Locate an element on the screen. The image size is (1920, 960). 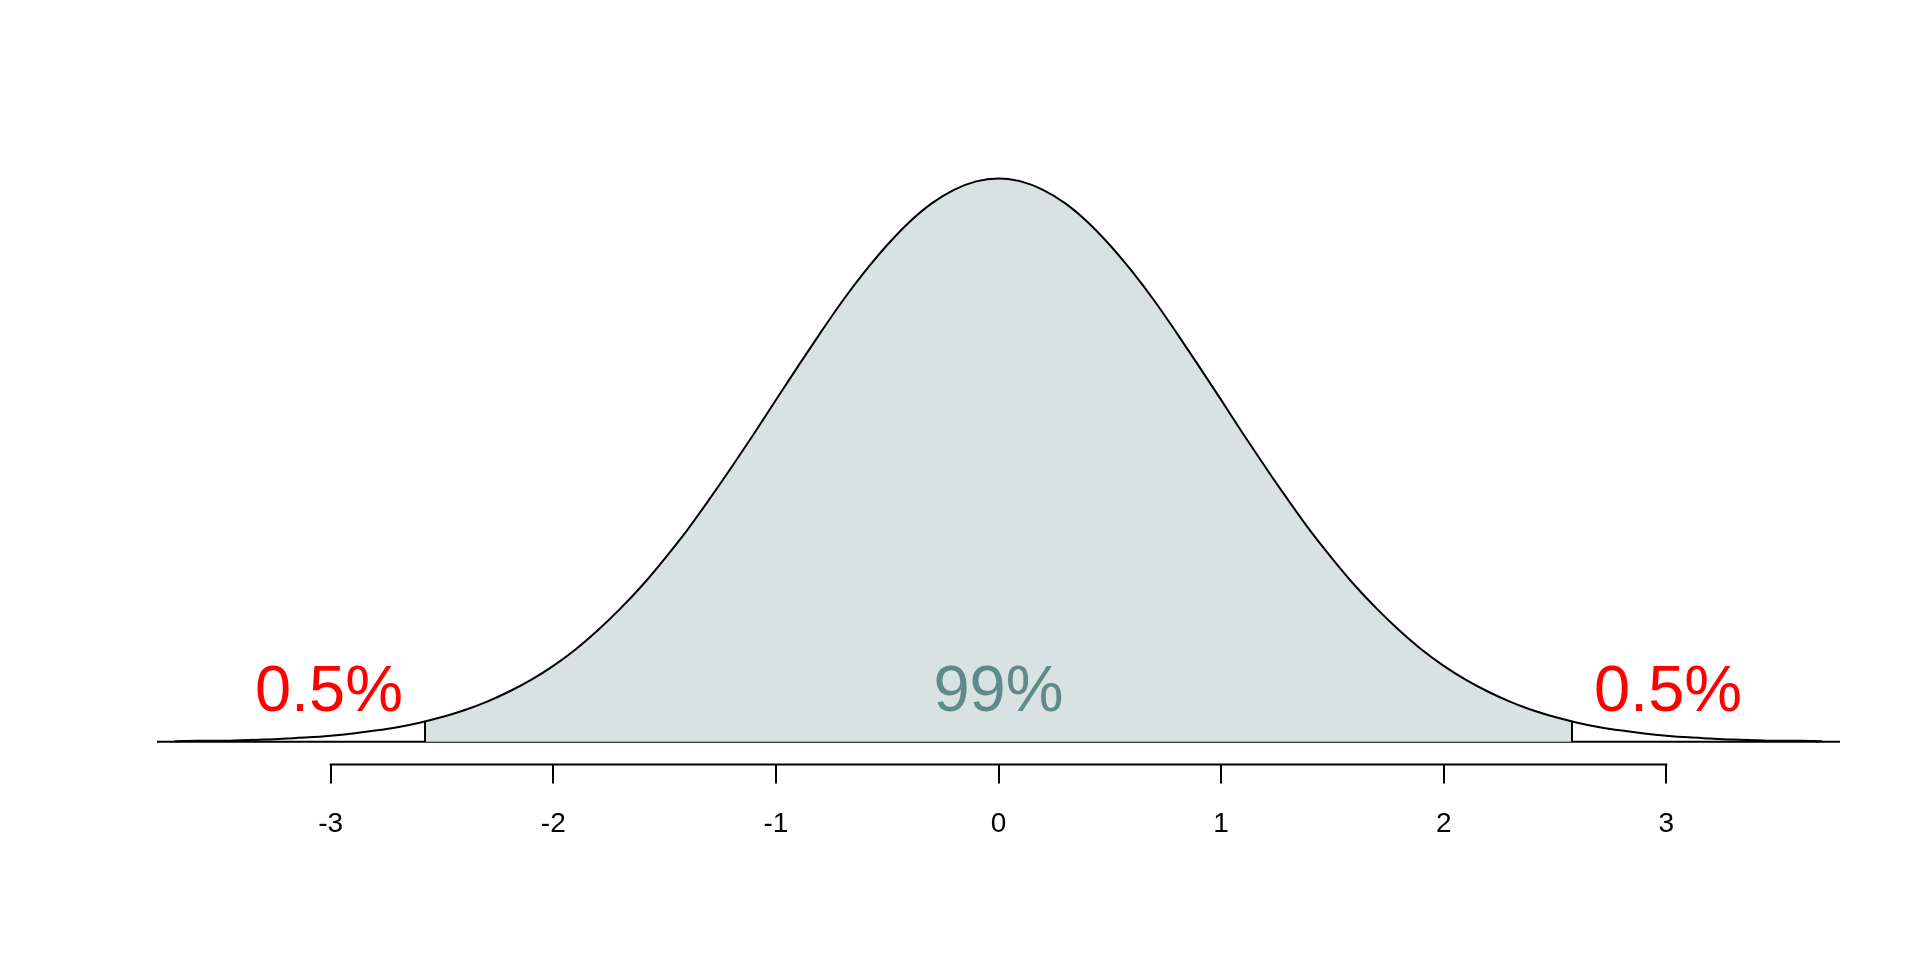
x-tick-label: -1 is located at coordinates (776, 822).